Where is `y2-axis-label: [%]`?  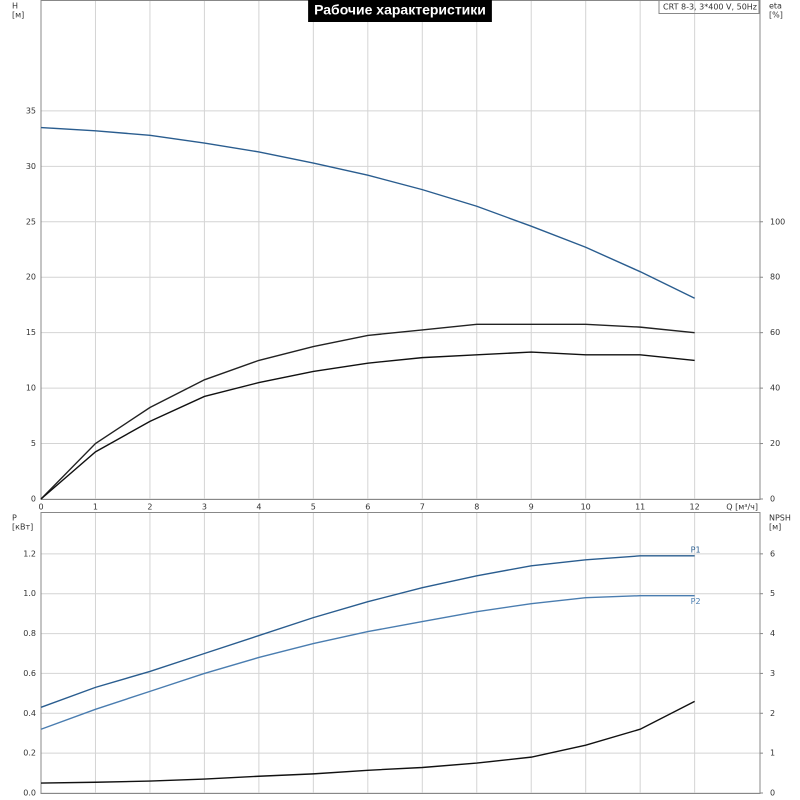
y2-axis-label: [%] is located at coordinates (776, 15).